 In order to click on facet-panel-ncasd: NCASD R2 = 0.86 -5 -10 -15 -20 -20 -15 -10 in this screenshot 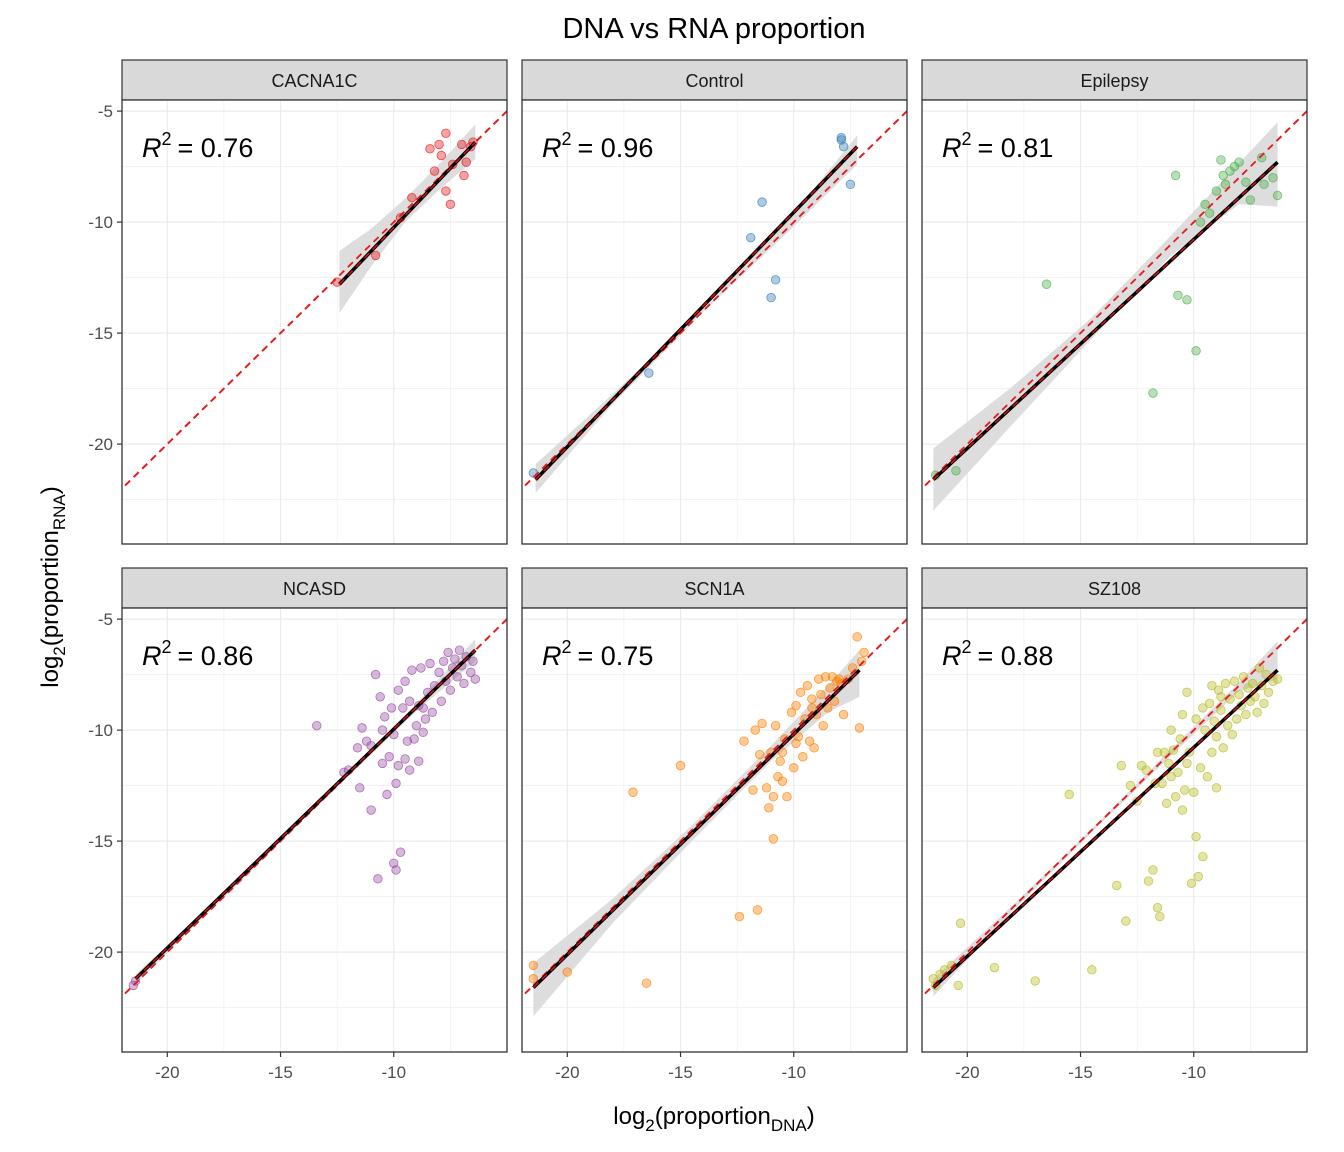, I will do `click(298, 824)`.